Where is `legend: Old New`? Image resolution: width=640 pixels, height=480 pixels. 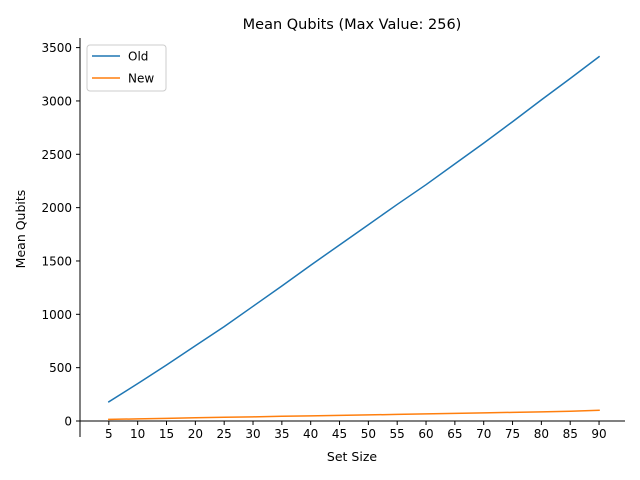 legend: Old New is located at coordinates (126, 68).